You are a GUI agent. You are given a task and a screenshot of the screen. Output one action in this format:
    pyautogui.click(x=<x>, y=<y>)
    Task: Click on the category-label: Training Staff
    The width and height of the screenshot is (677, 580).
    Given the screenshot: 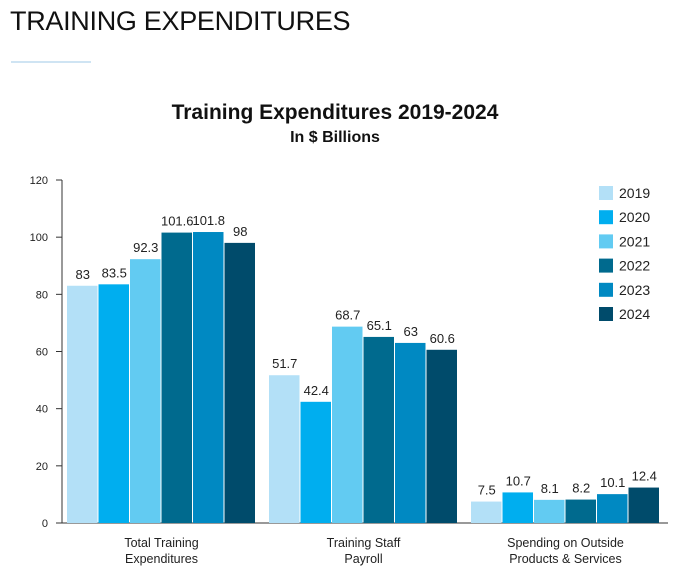 What is the action you would take?
    pyautogui.click(x=364, y=543)
    